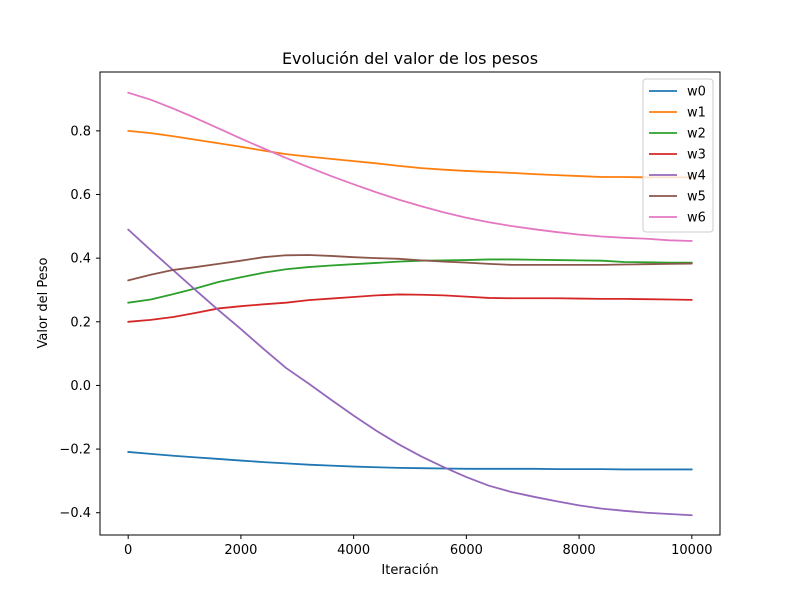  What do you see at coordinates (80, 131) in the screenshot?
I see `y-tick-label: 0.8` at bounding box center [80, 131].